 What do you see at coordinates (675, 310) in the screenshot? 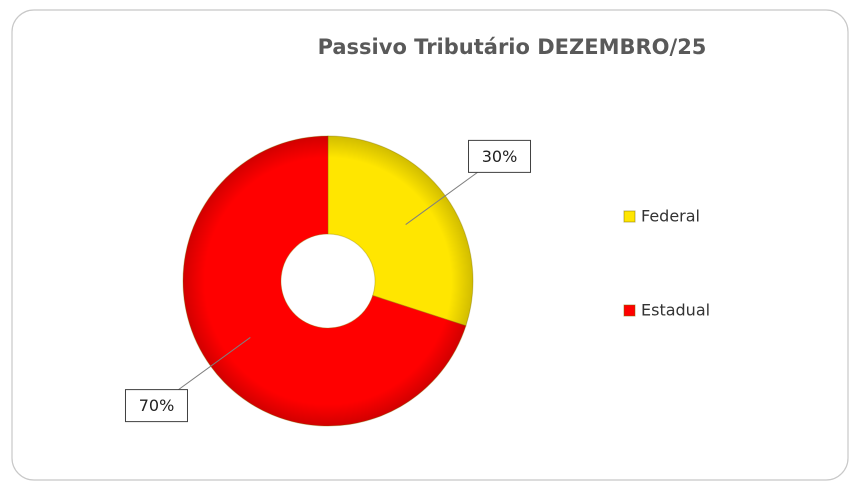
I see `legend-label: Estadual` at bounding box center [675, 310].